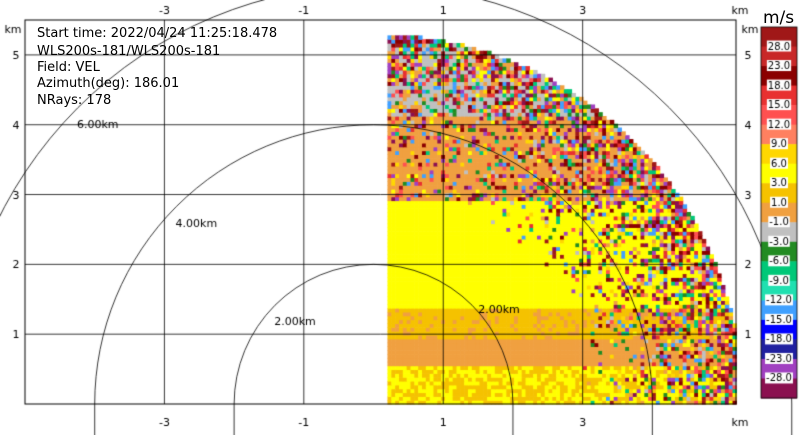  What do you see at coordinates (74, 100) in the screenshot?
I see `nrays-label: NRays: 178` at bounding box center [74, 100].